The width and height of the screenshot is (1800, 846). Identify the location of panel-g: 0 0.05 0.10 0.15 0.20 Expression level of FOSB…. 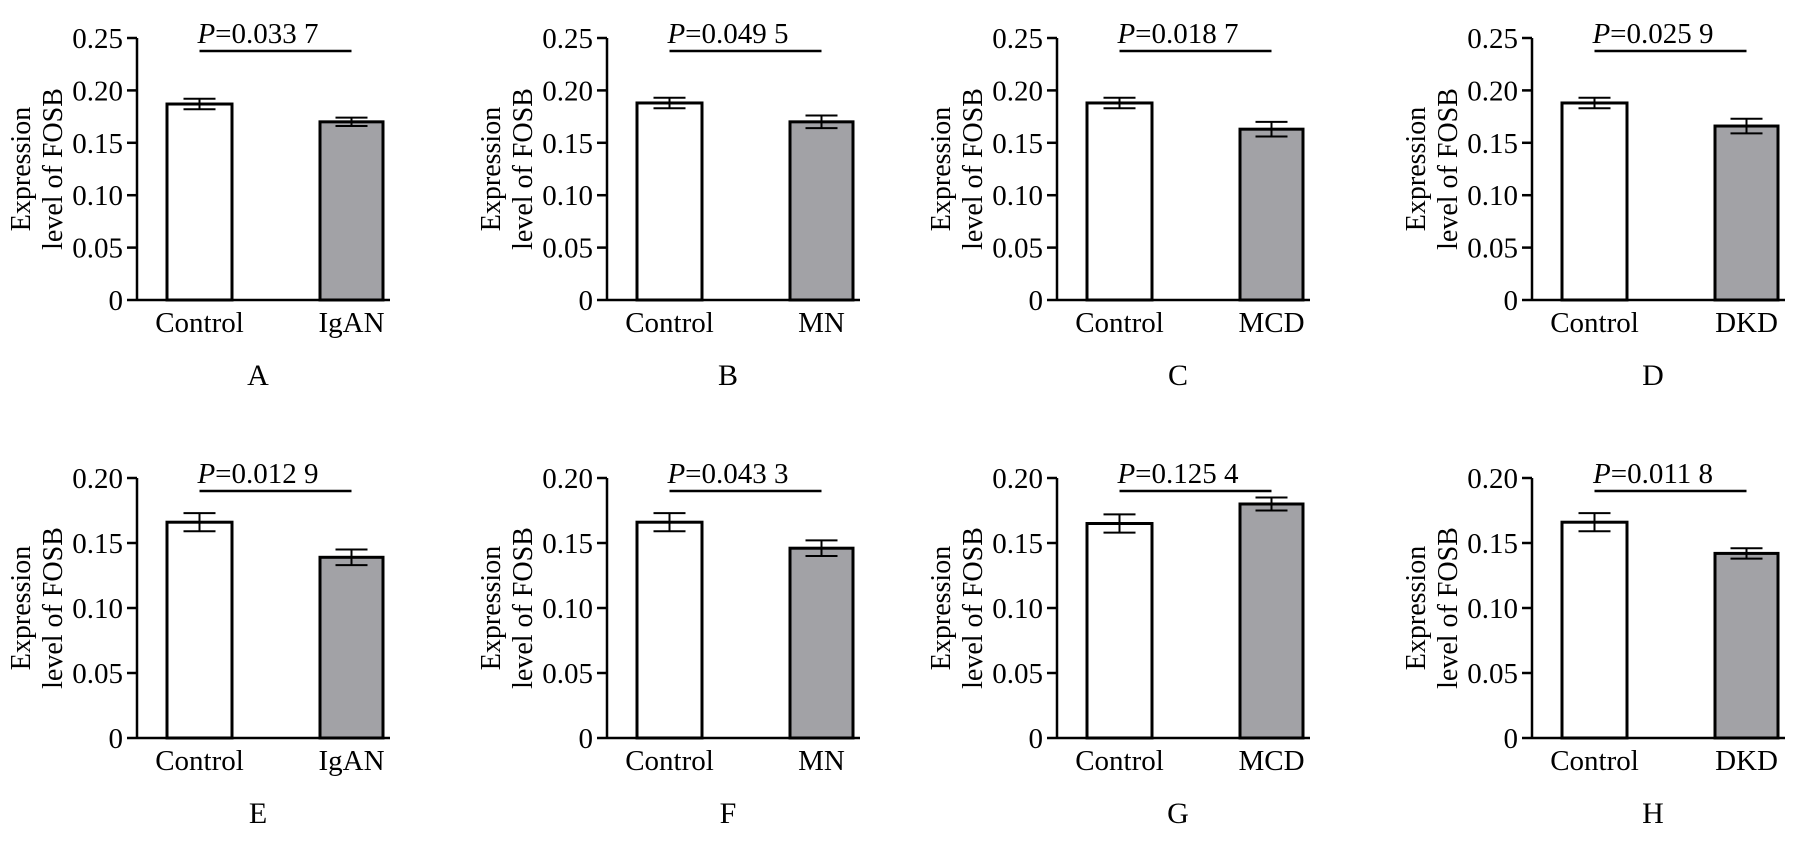
(1118, 644).